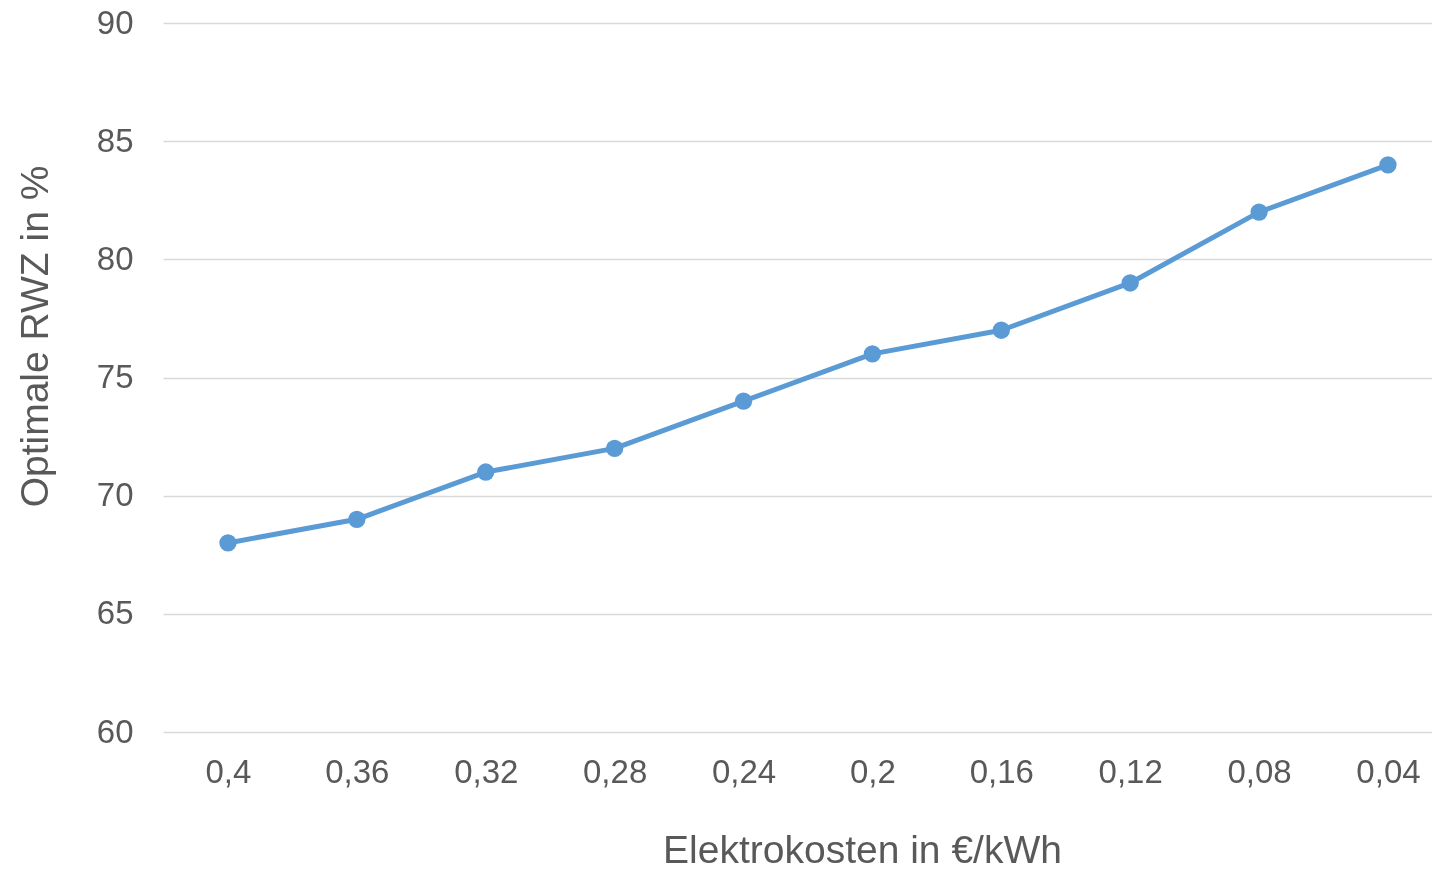  Describe the element at coordinates (115, 376) in the screenshot. I see `y-tick-label: 75` at that location.